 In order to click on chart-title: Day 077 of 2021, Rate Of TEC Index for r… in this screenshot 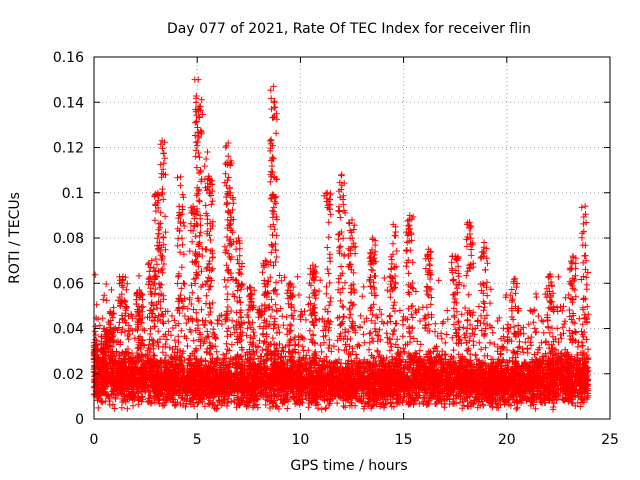, I will do `click(349, 29)`.